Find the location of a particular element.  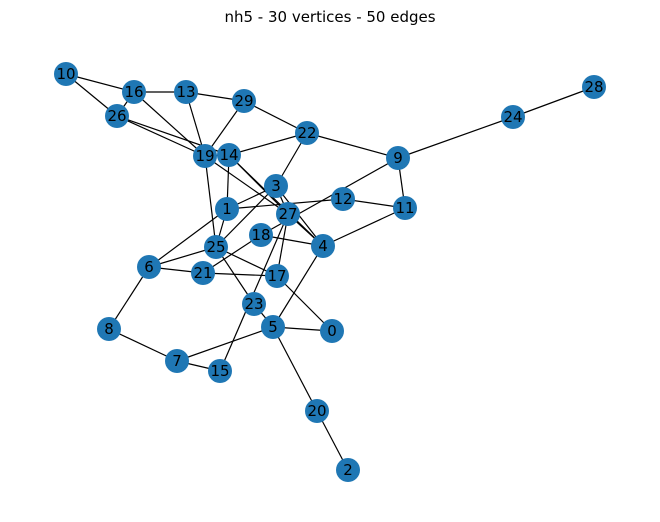

node-label-27: 27 is located at coordinates (287, 214).